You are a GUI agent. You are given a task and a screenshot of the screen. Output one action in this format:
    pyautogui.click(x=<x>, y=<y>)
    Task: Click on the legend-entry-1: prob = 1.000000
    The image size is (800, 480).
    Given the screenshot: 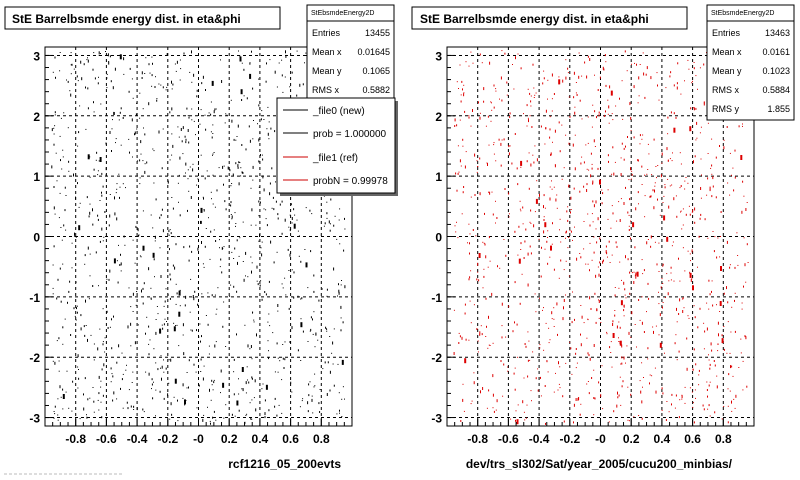 What is the action you would take?
    pyautogui.click(x=335, y=134)
    